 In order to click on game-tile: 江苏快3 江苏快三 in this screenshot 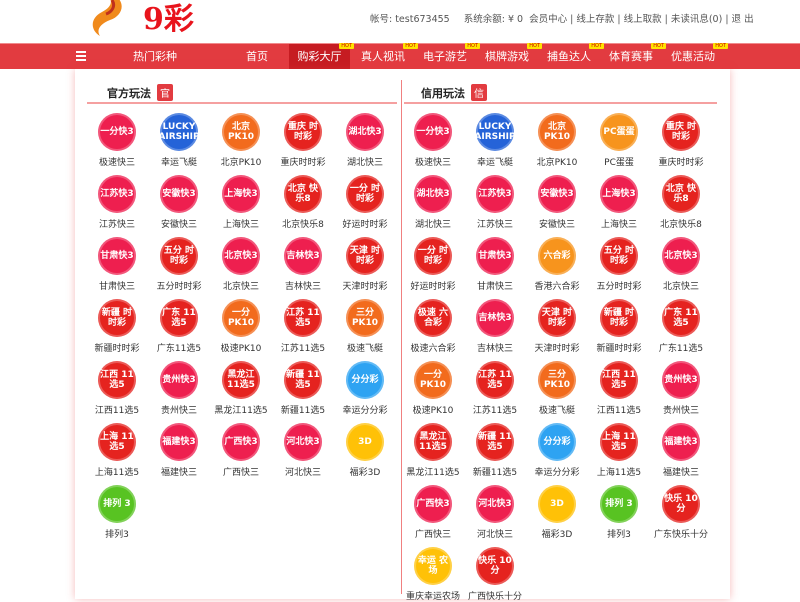, I will do `click(495, 202)`.